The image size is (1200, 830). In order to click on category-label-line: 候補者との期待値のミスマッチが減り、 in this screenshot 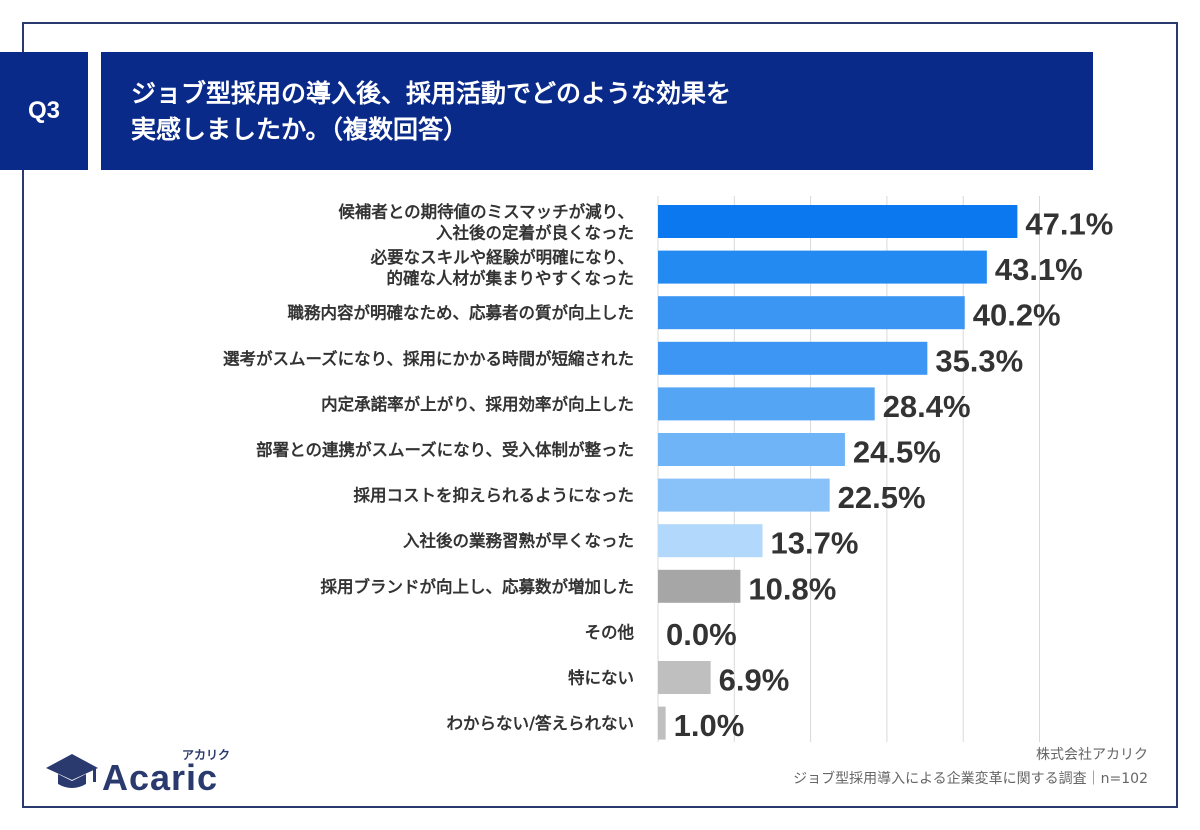, I will do `click(486, 212)`.